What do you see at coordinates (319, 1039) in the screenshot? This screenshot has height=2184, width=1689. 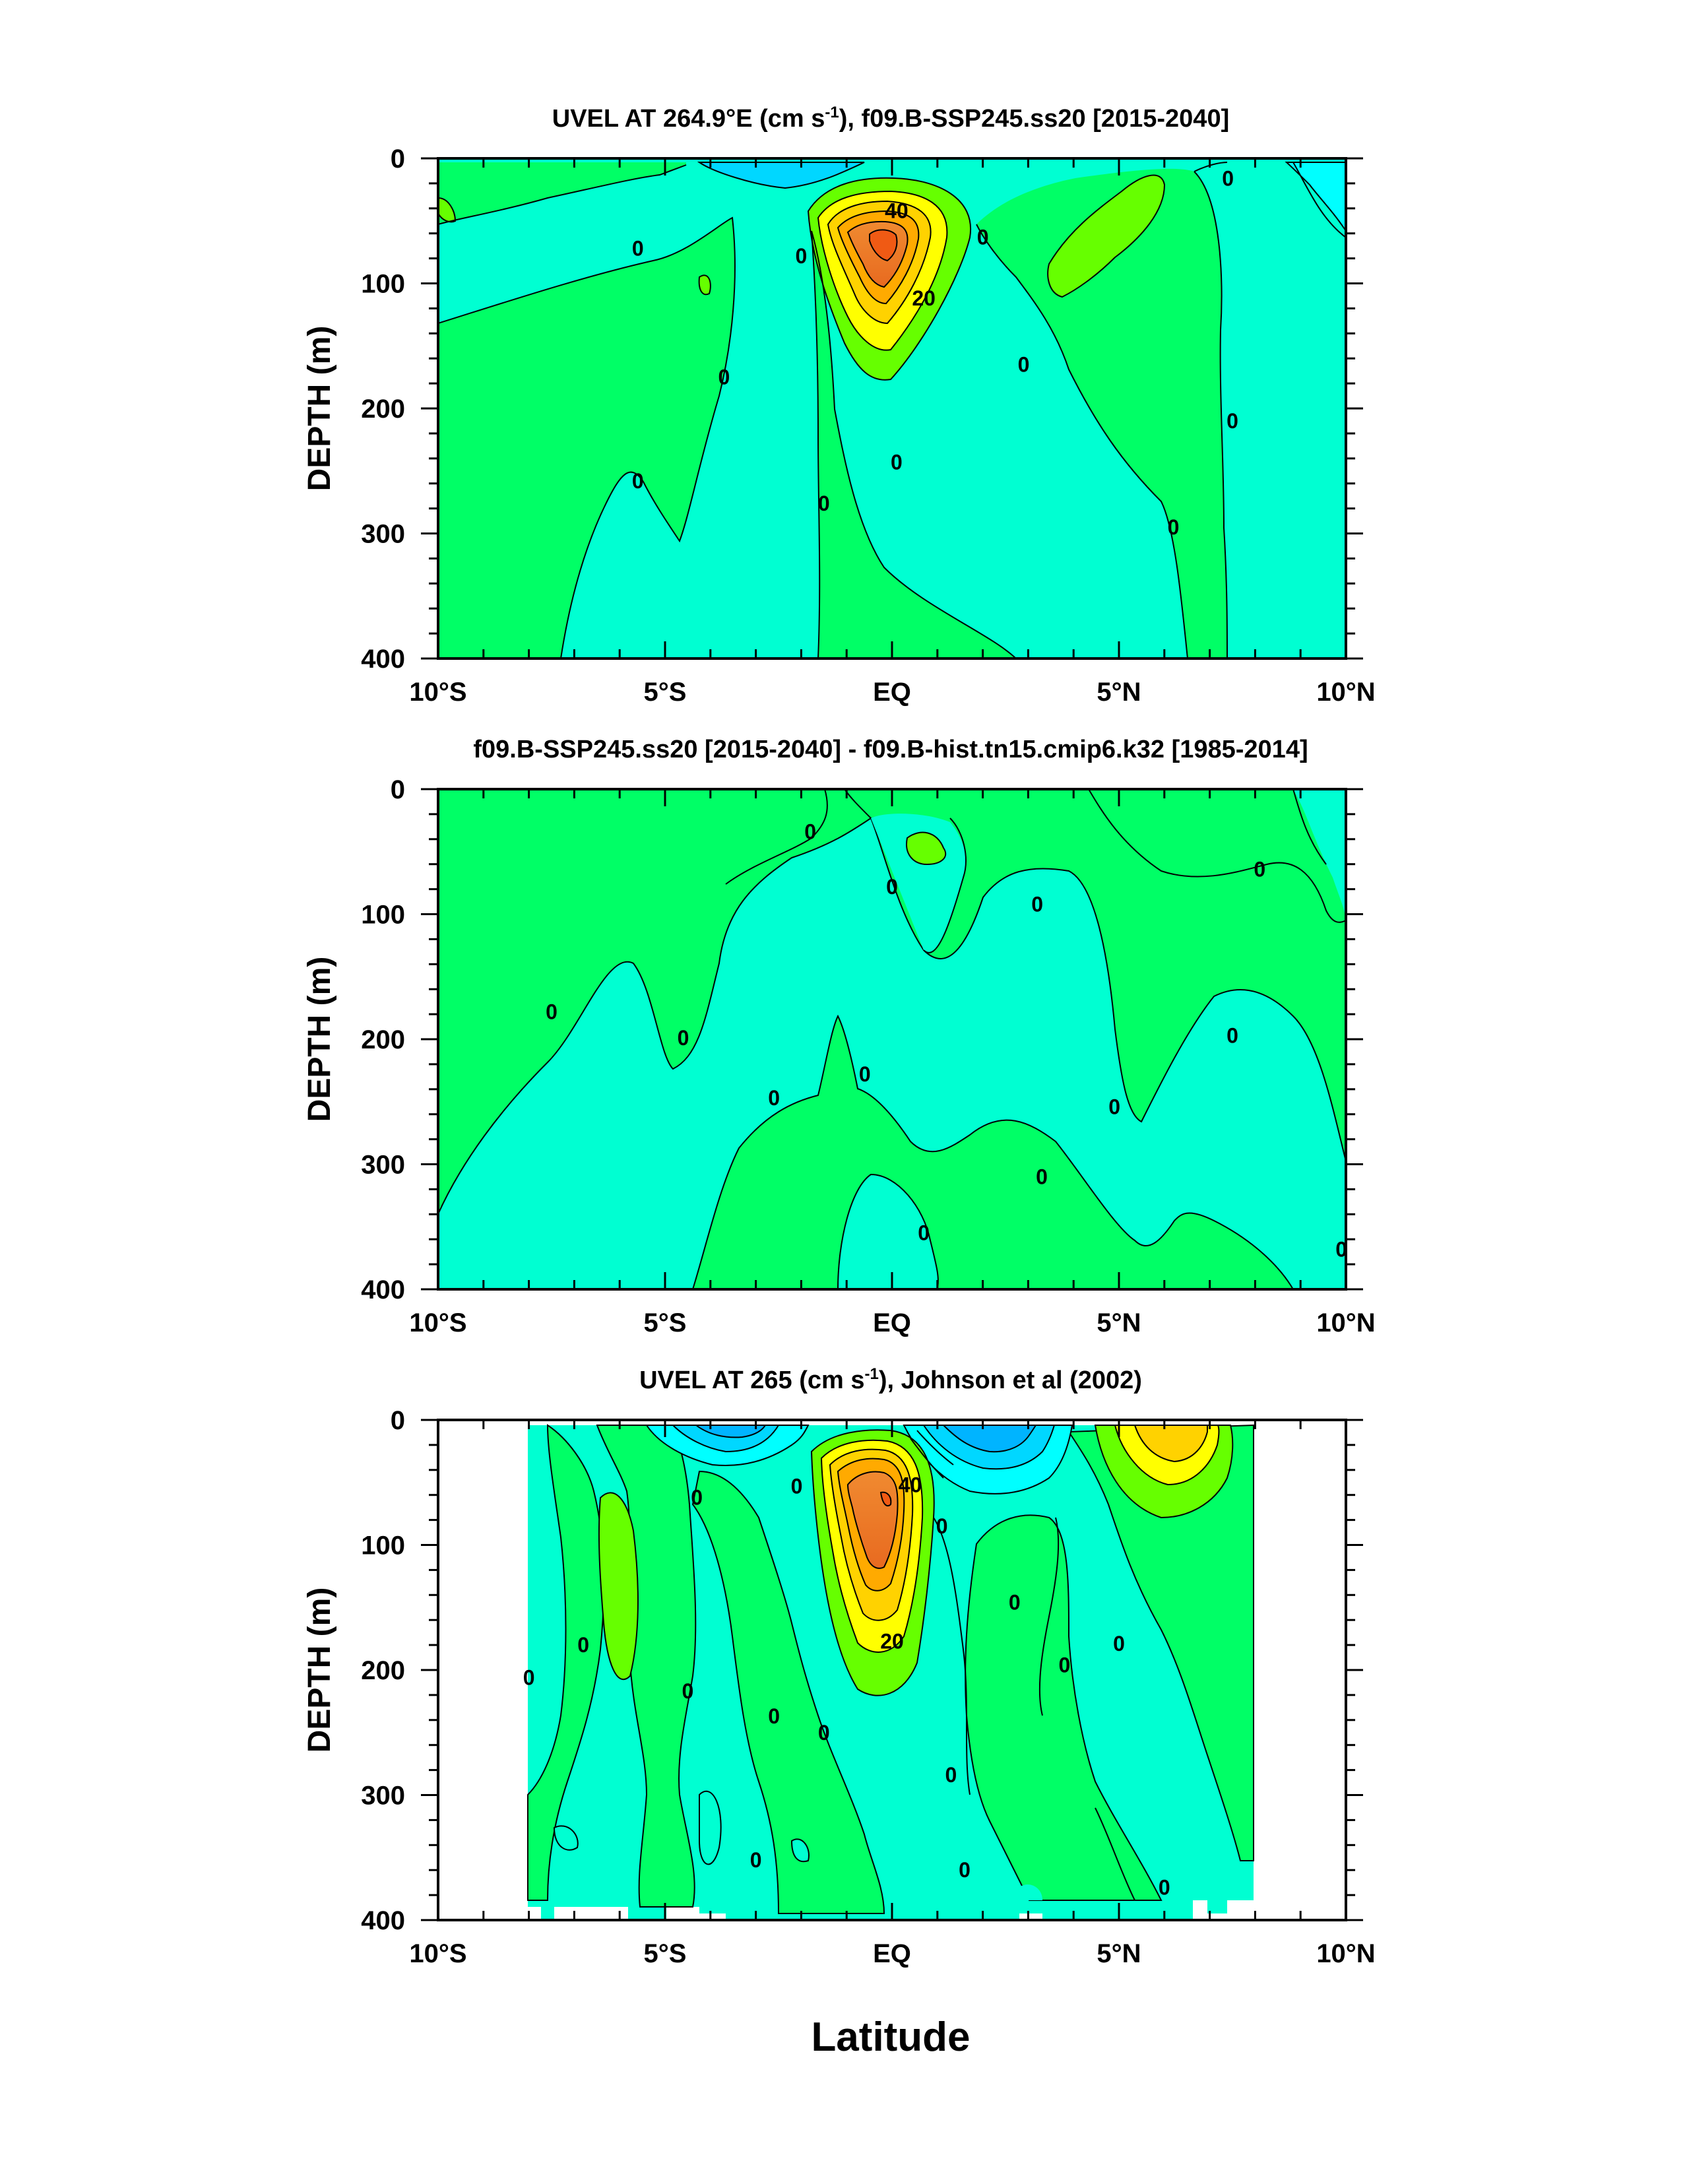 I see `panel-2-y-axis-label: DEPTH (m)` at bounding box center [319, 1039].